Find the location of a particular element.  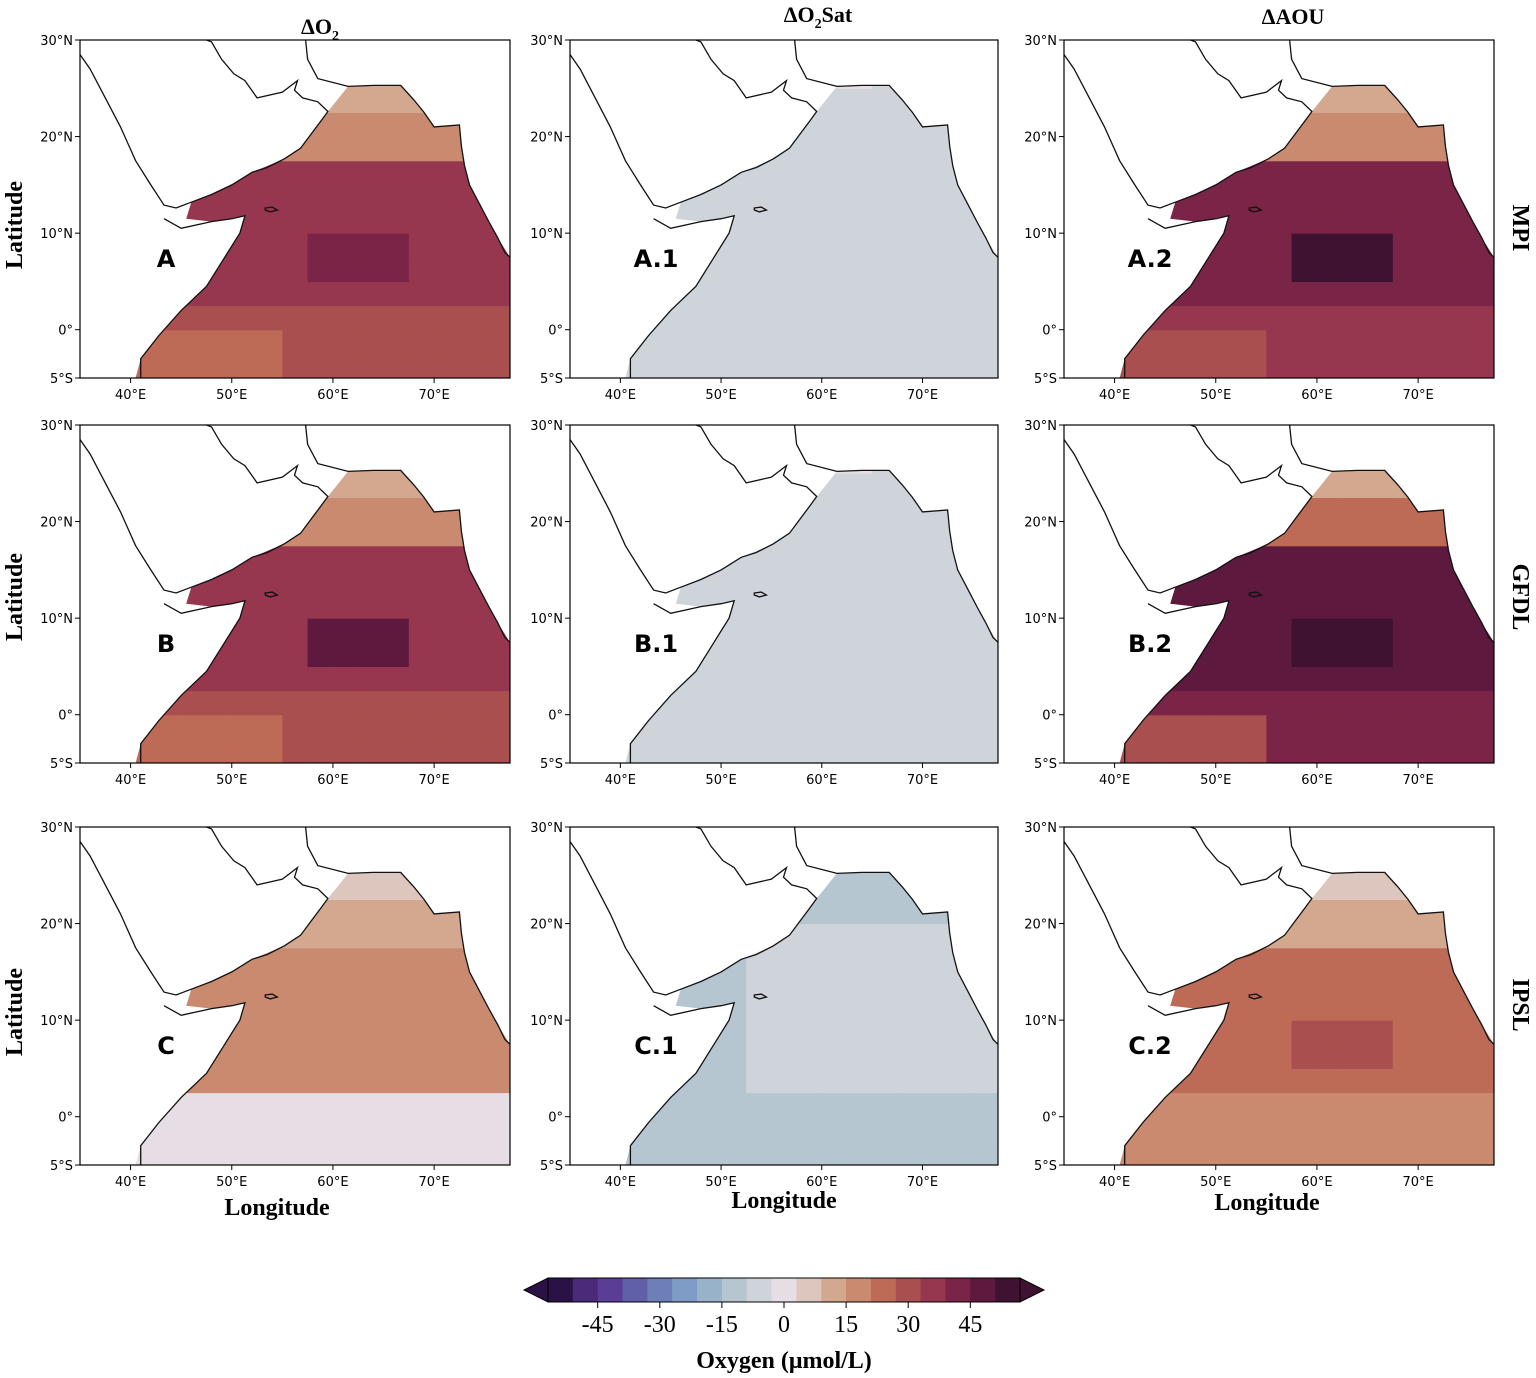

lat-tick-label: 10°N is located at coordinates (1040, 619).